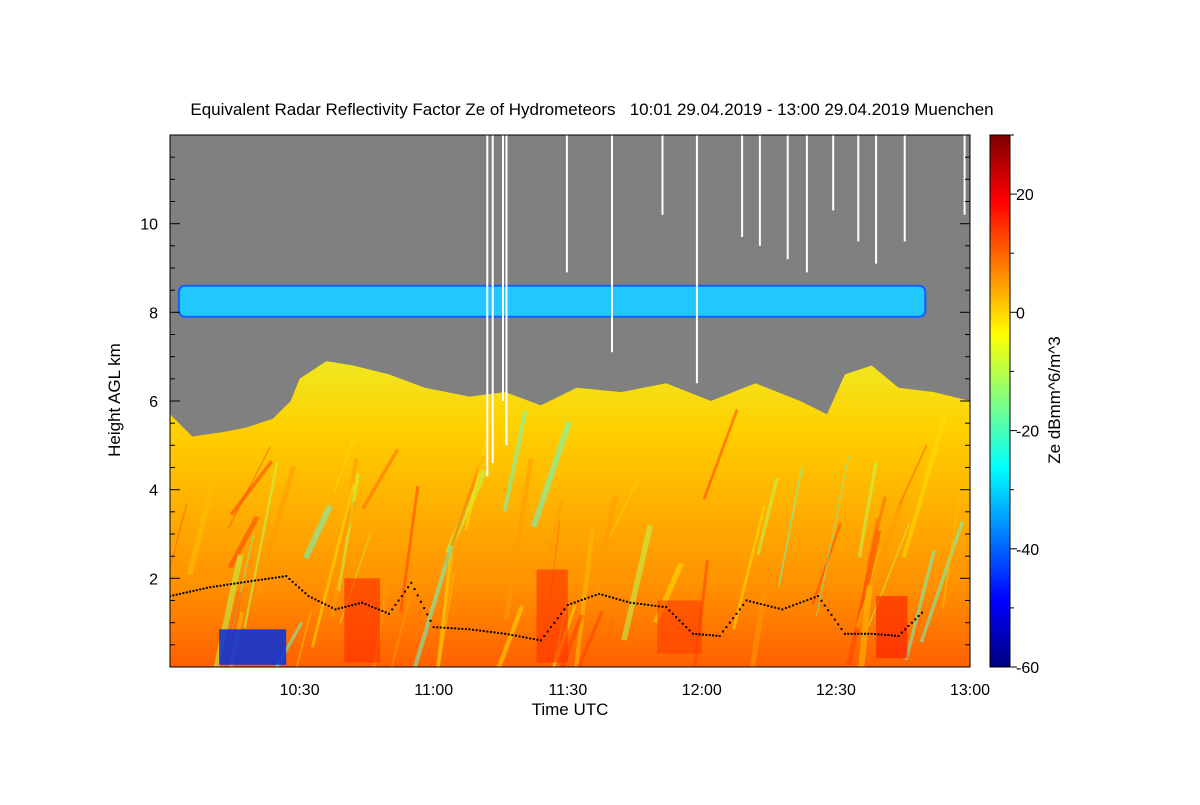  Describe the element at coordinates (153, 491) in the screenshot. I see `y-tick-label: 4` at that location.